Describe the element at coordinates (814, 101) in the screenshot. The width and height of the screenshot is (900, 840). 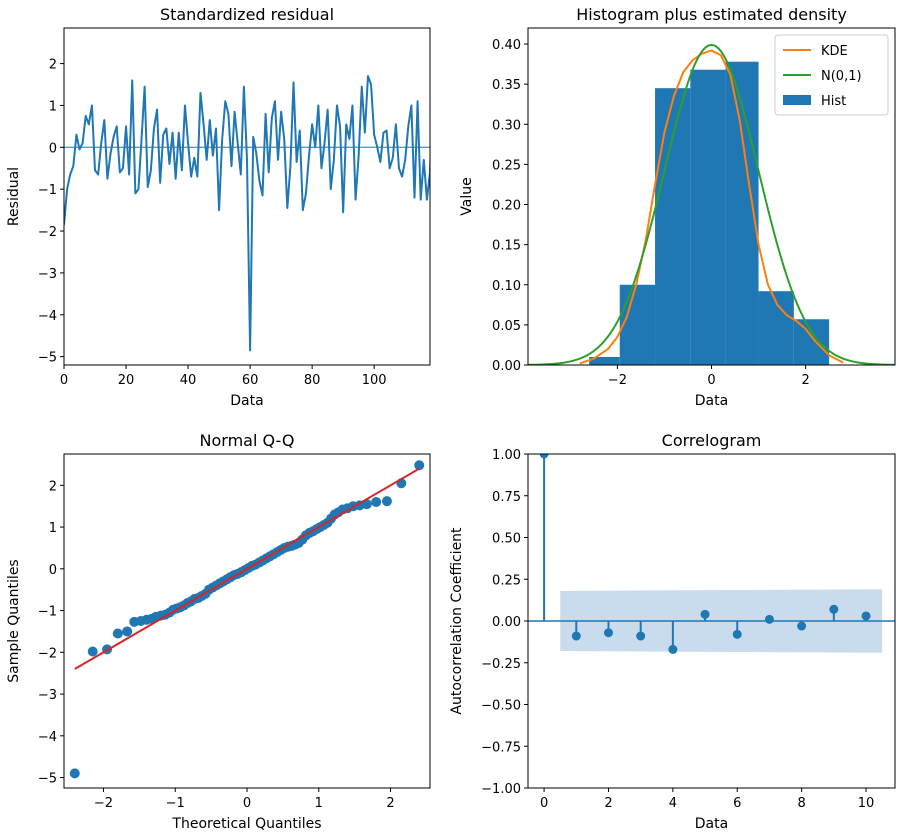
I see `legend-hist: Hist` at that location.